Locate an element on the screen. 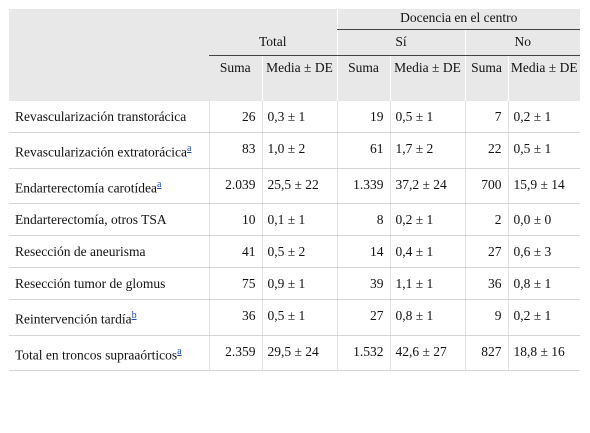 The height and width of the screenshot is (433, 590). row-label: Endarterectomía carotídeaa is located at coordinates (109, 186).